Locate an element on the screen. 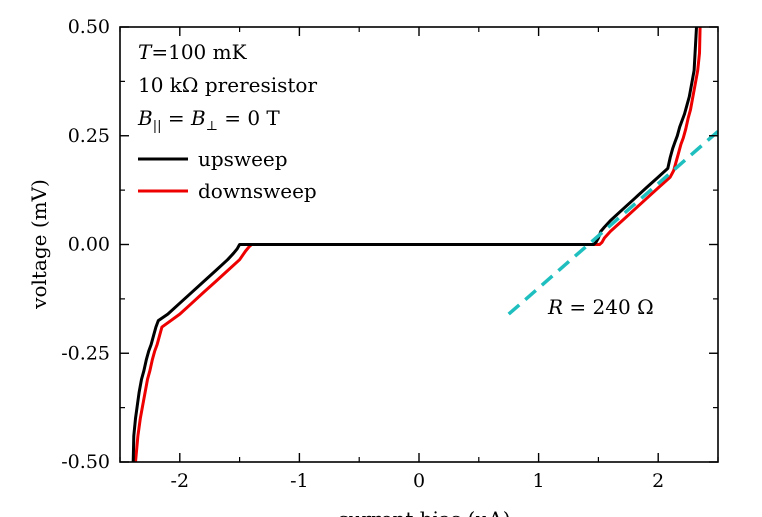 The image size is (762, 517). y-tick-label: -0.50 is located at coordinates (85, 462).